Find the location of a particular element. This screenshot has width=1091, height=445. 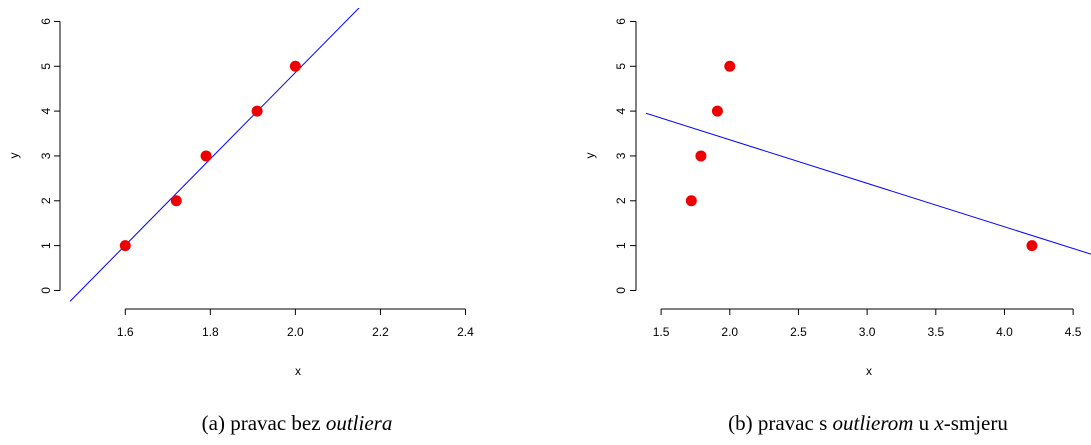

x-tick-label: 1.6 is located at coordinates (125, 332).